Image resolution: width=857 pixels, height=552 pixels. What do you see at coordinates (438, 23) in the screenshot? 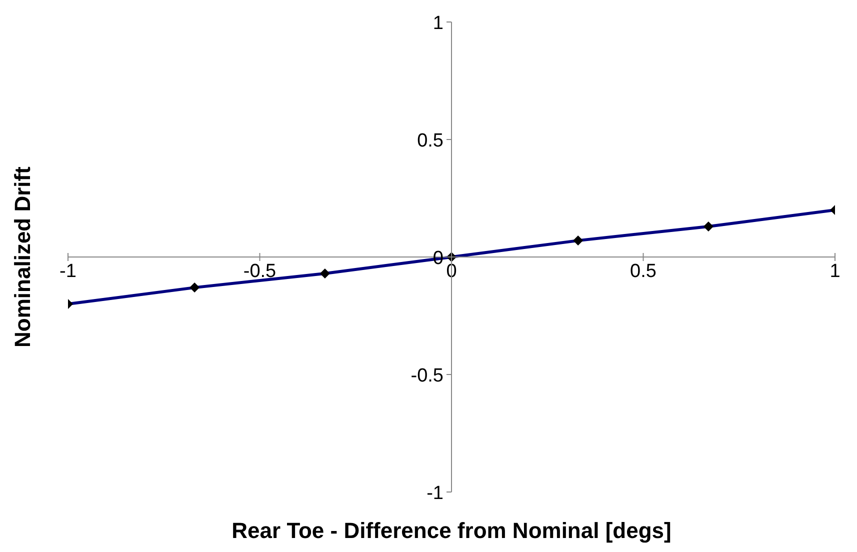
I see `y-tick-label: 1` at bounding box center [438, 23].